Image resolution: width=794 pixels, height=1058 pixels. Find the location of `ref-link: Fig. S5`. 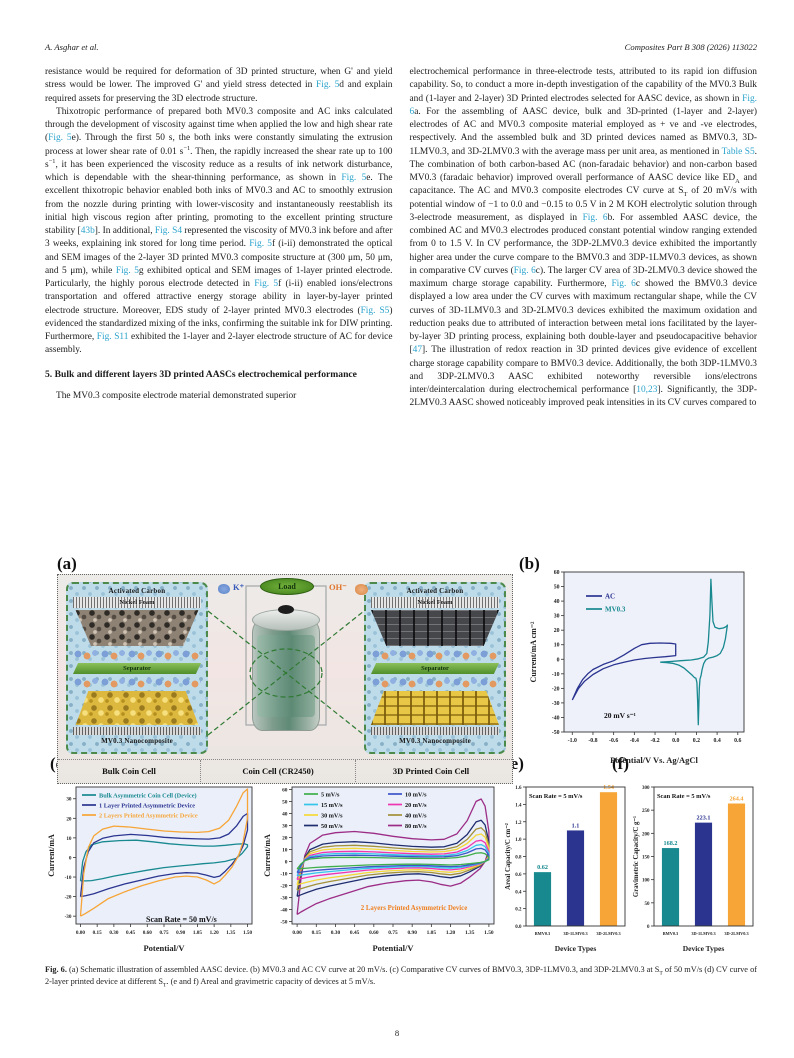

ref-link: Fig. S5 is located at coordinates (375, 310).